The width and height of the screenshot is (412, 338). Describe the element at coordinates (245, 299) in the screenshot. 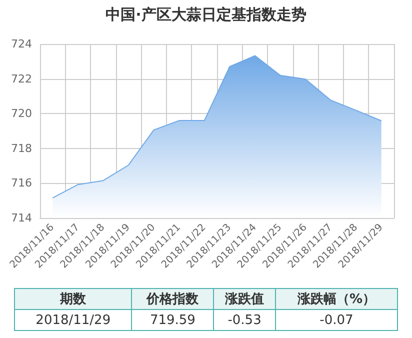

I see `text: 涨跌值` at that location.